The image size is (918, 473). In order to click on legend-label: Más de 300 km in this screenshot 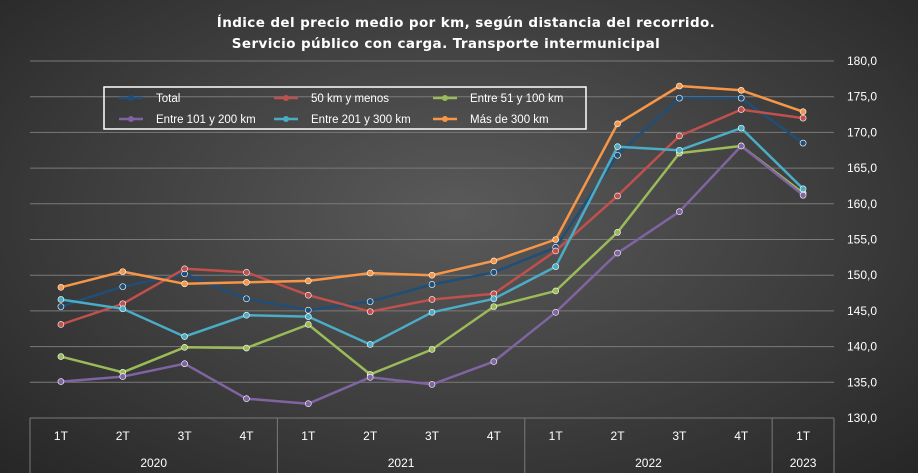, I will do `click(509, 120)`.